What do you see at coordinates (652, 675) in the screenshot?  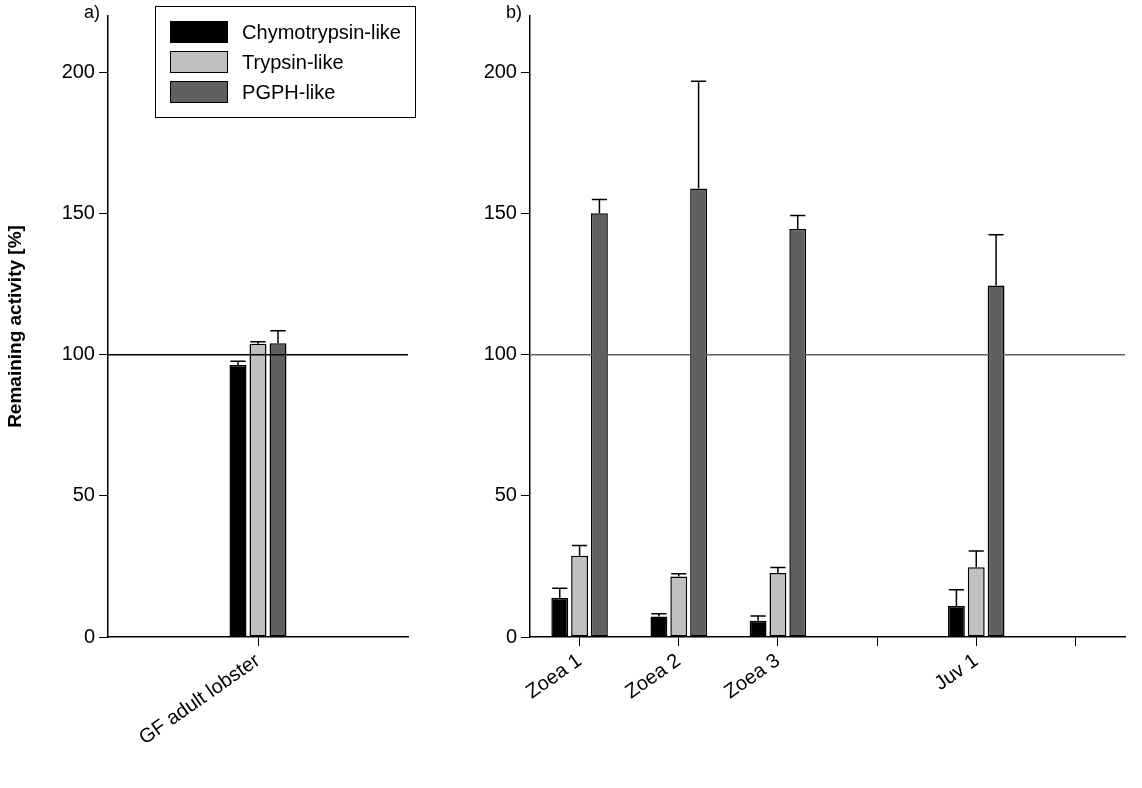 I see `x-tick-label: Zoea 2` at bounding box center [652, 675].